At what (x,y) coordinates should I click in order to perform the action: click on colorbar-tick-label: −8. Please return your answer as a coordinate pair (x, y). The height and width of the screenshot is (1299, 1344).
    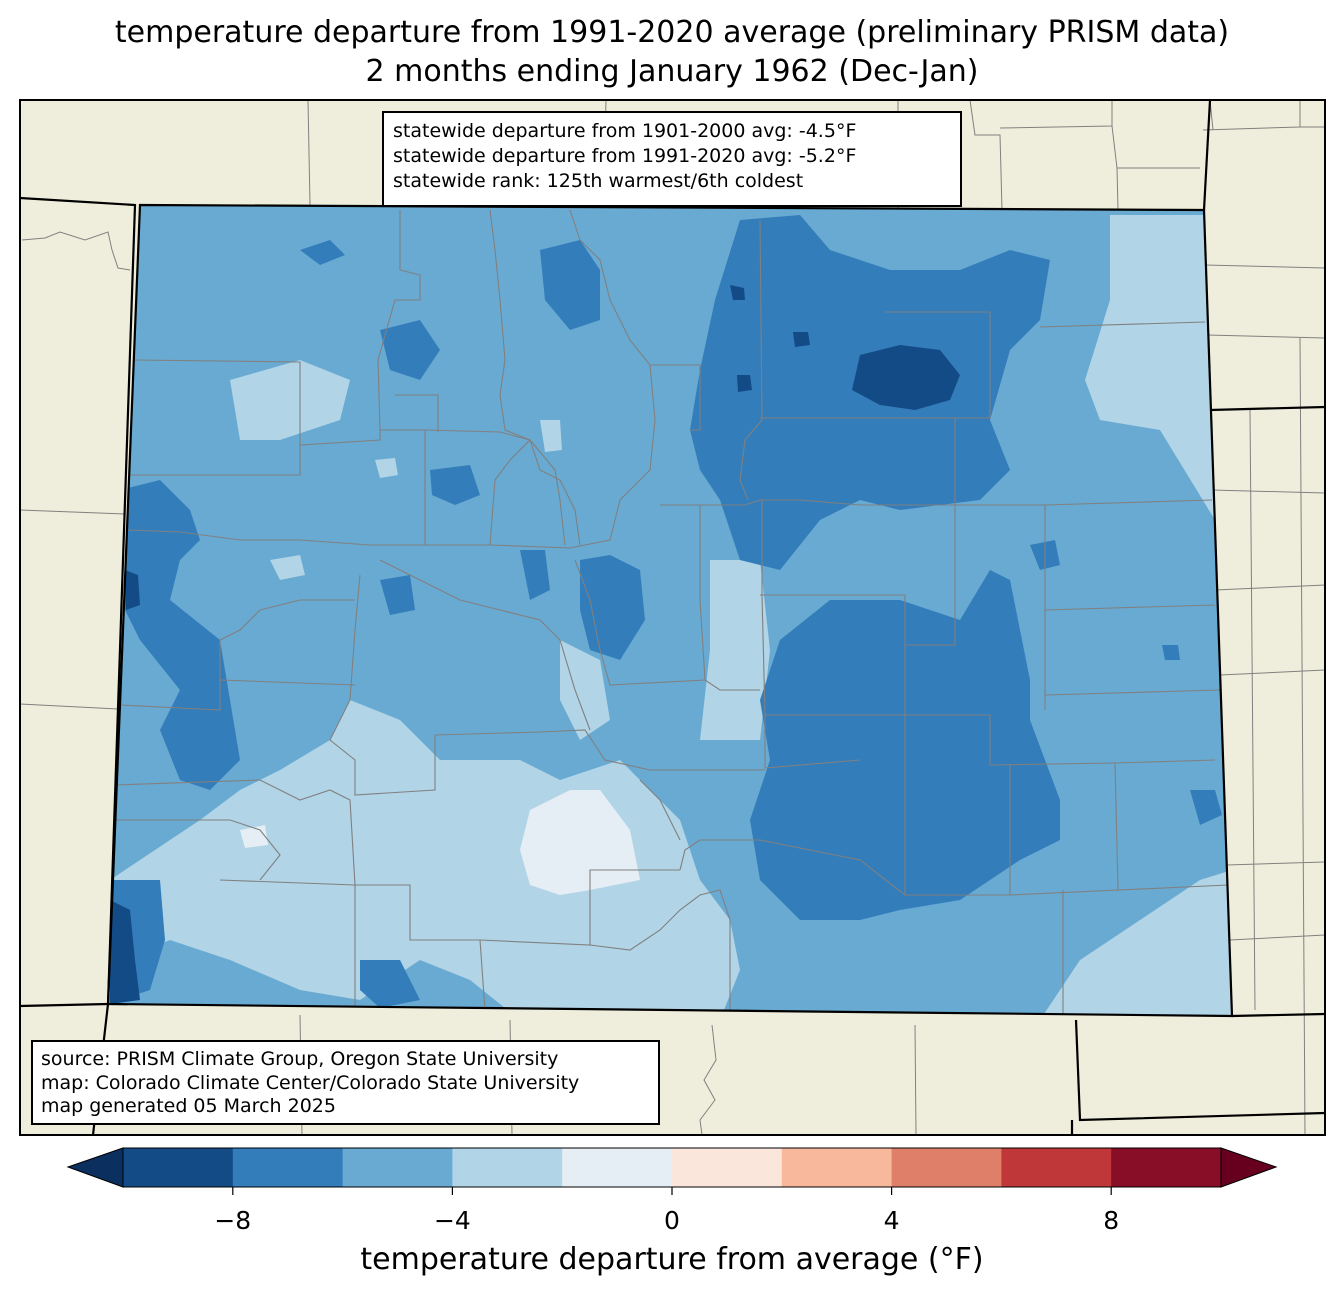
    Looking at the image, I should click on (232, 1220).